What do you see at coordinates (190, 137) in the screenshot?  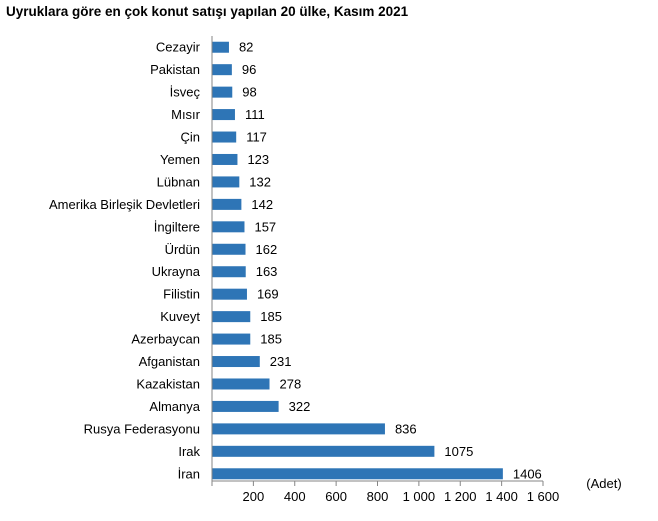 I see `category-label: Çin` at bounding box center [190, 137].